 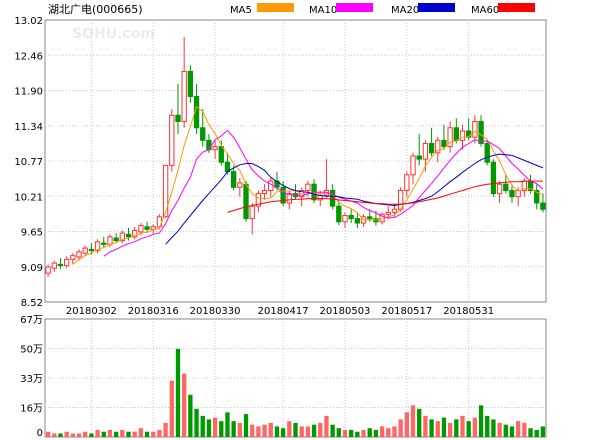 I want to click on volume-tick-label: 16万, so click(x=31, y=409).